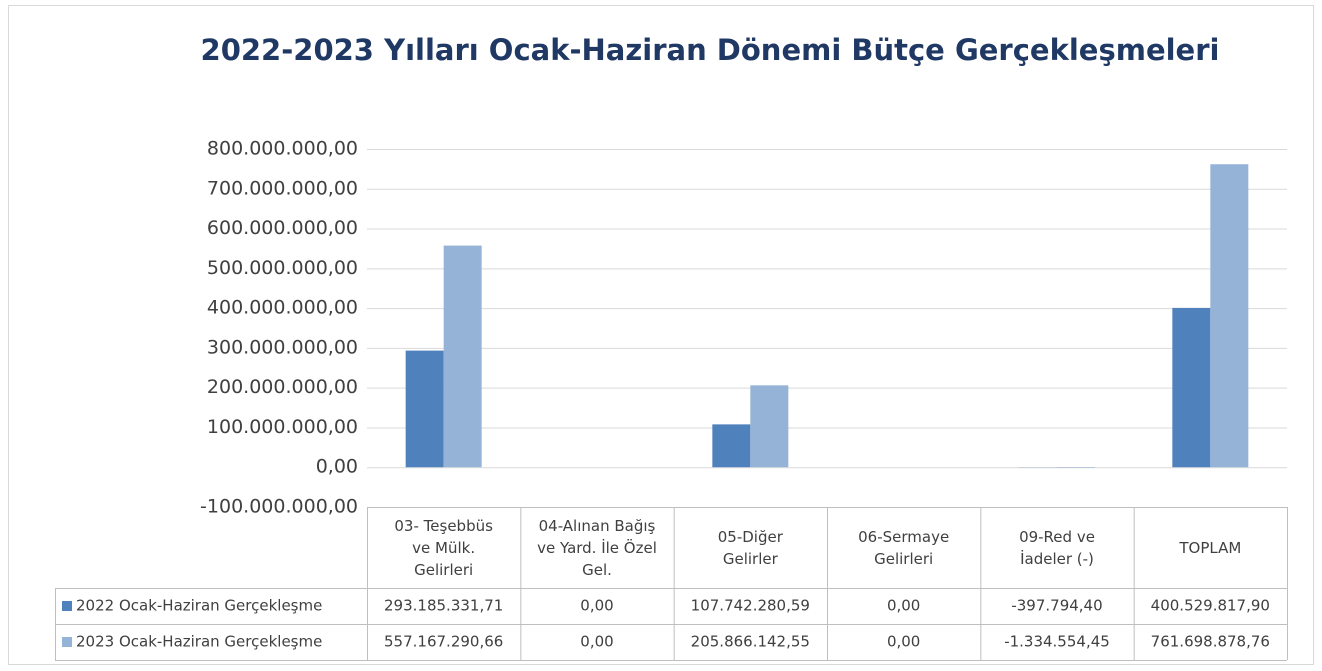 This screenshot has height=671, width=1322. Describe the element at coordinates (904, 547) in the screenshot. I see `x-tick-label: 06-Sermaye Gelirleri` at that location.